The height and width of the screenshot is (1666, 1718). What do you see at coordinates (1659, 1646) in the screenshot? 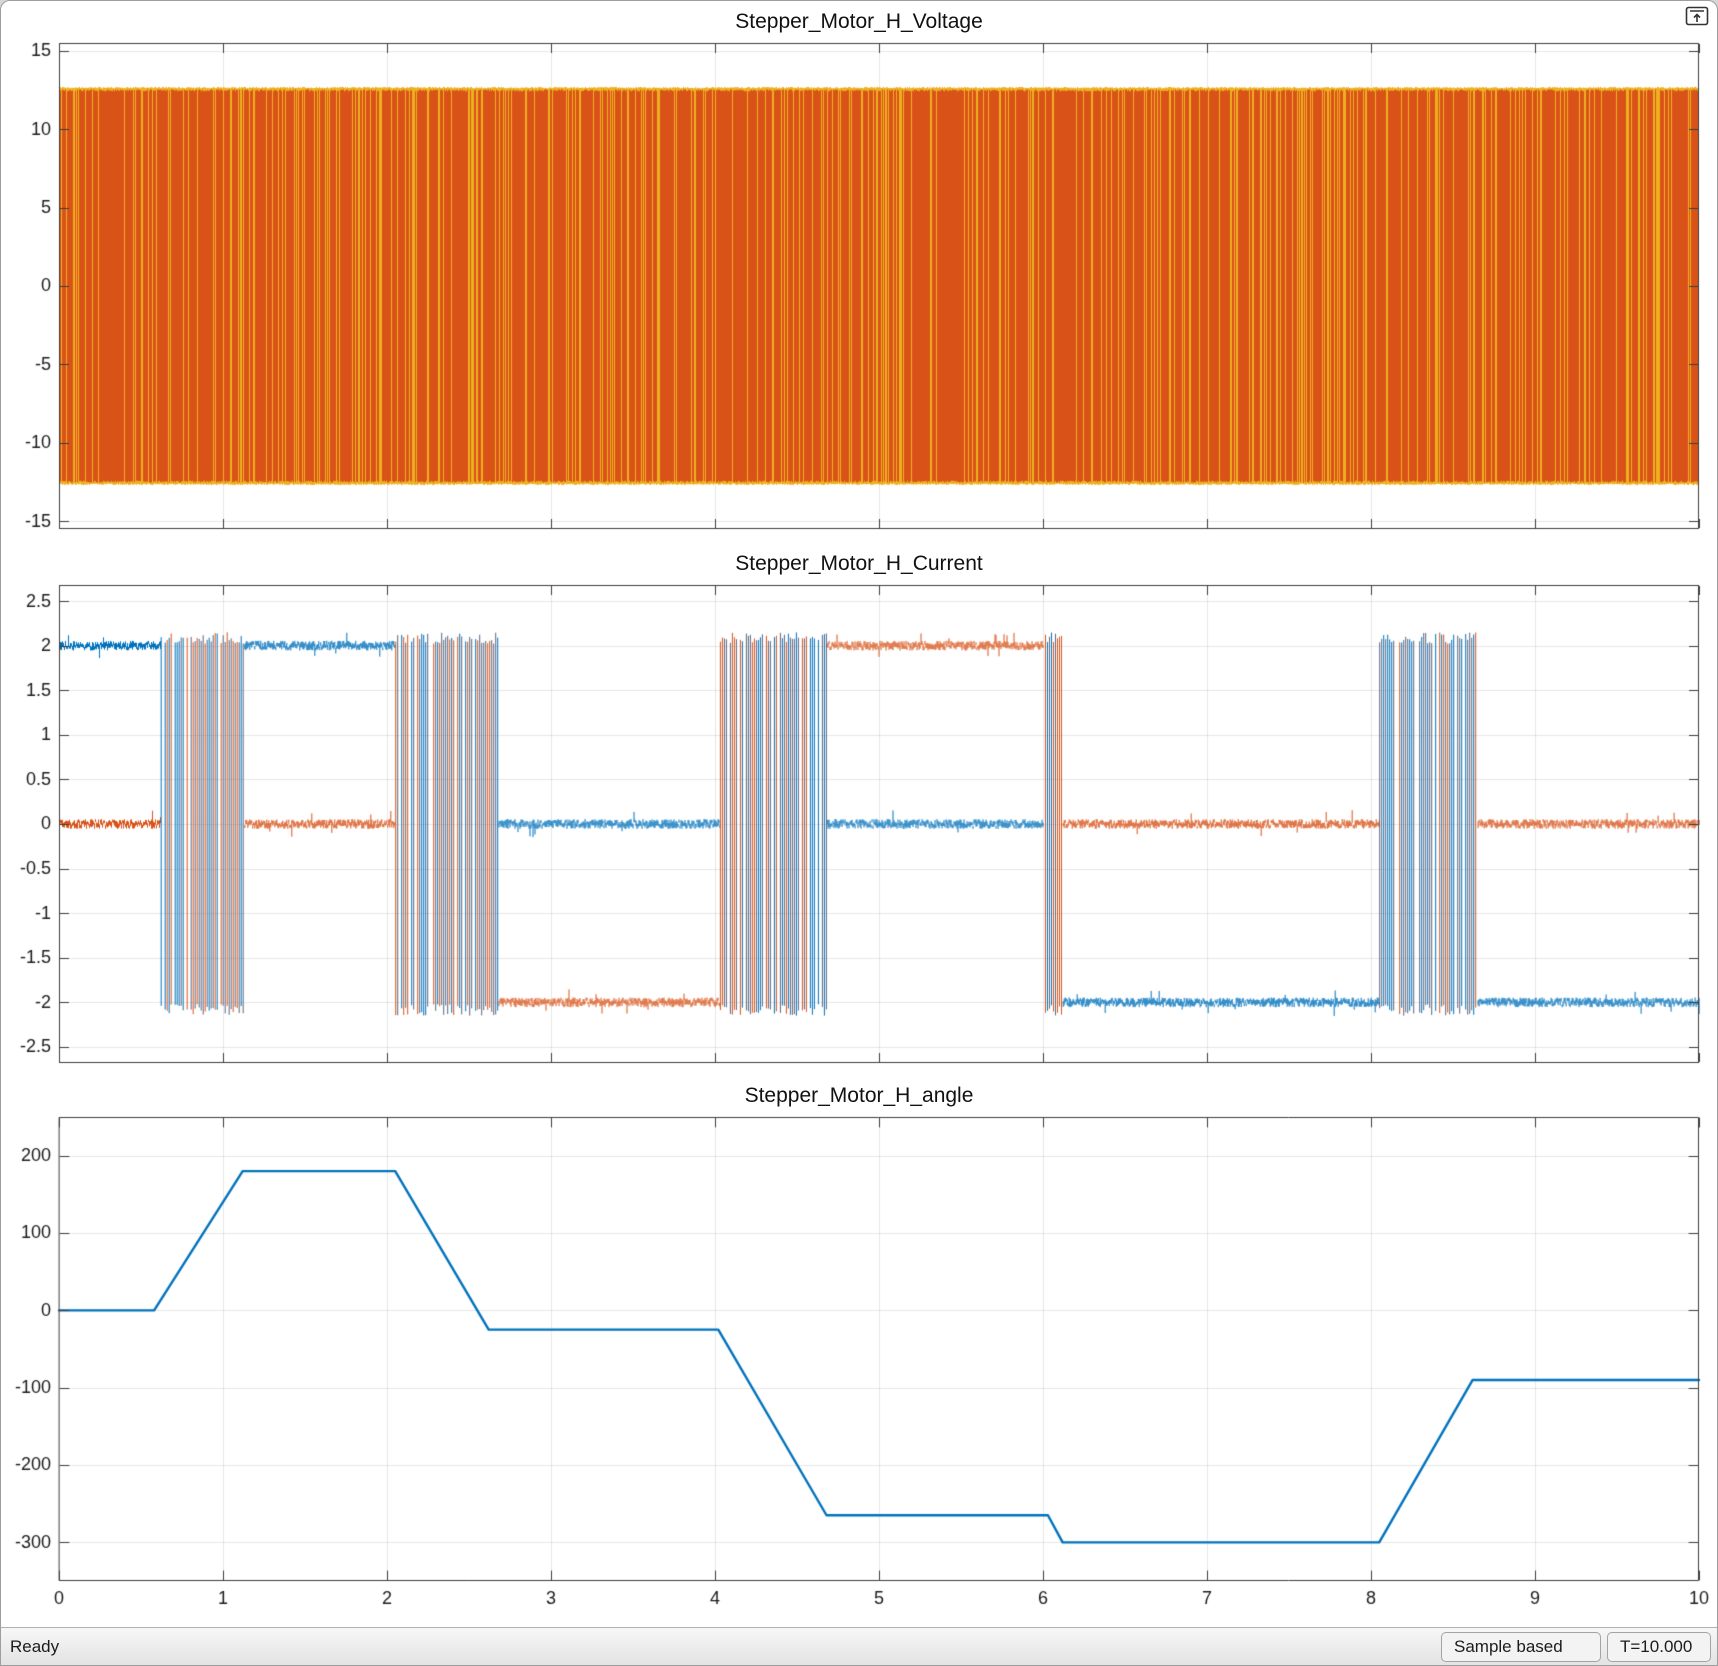
I see `status-simulation-time: T=10.000` at bounding box center [1659, 1646].